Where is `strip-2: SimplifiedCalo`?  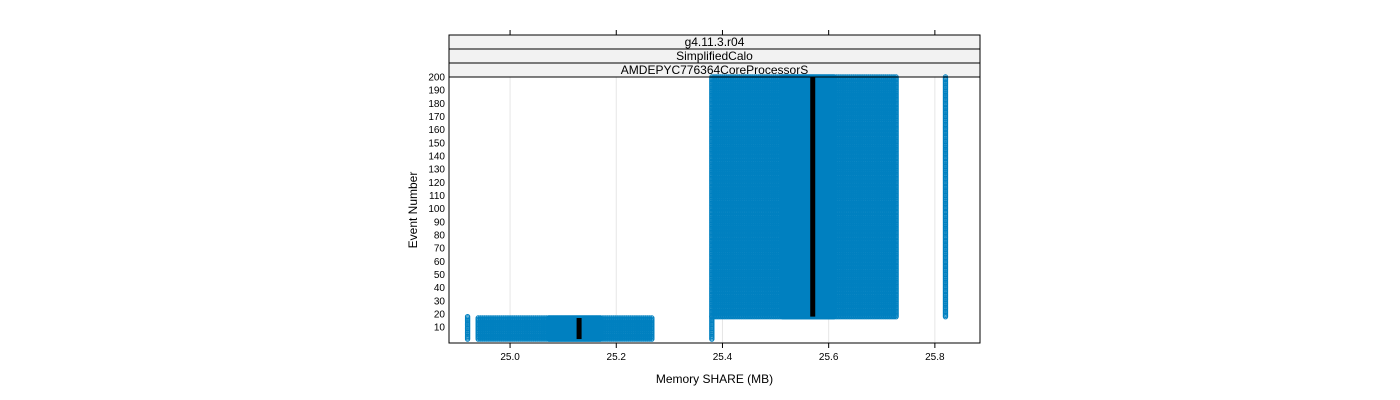 strip-2: SimplifiedCalo is located at coordinates (714, 56).